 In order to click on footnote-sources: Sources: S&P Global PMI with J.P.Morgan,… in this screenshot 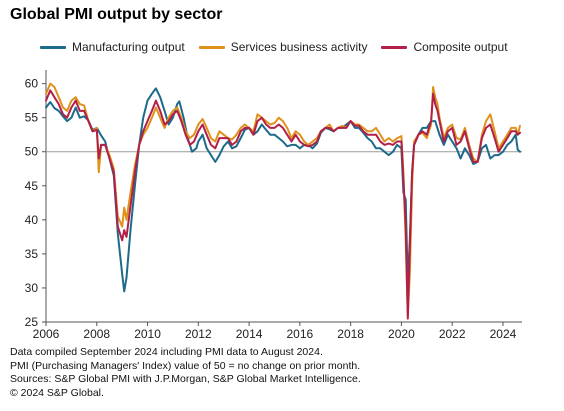, I will do `click(185, 379)`.